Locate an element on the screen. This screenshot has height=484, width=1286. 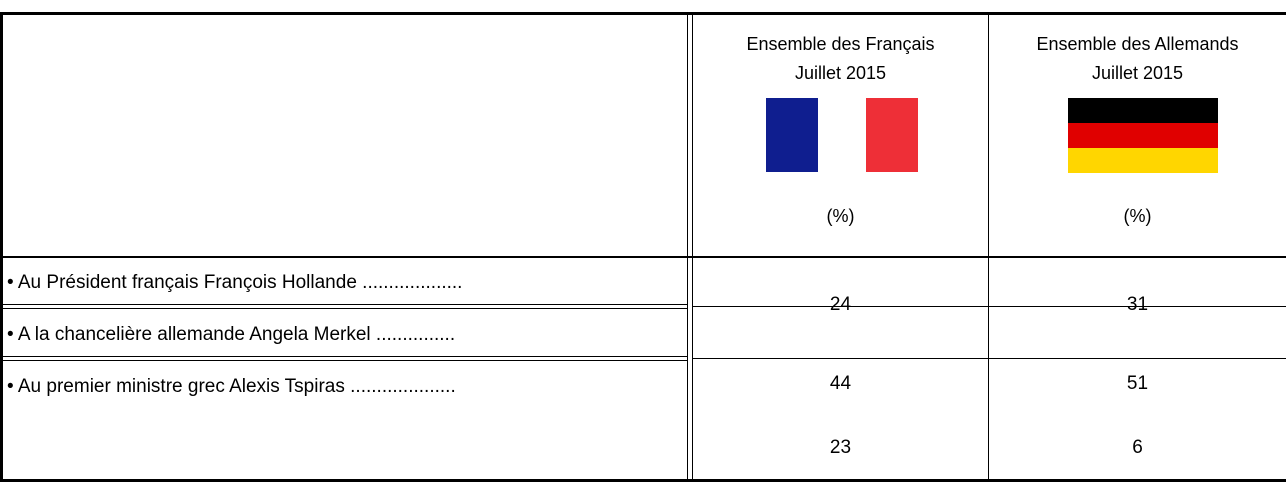
cell-value: 24 is located at coordinates (840, 304).